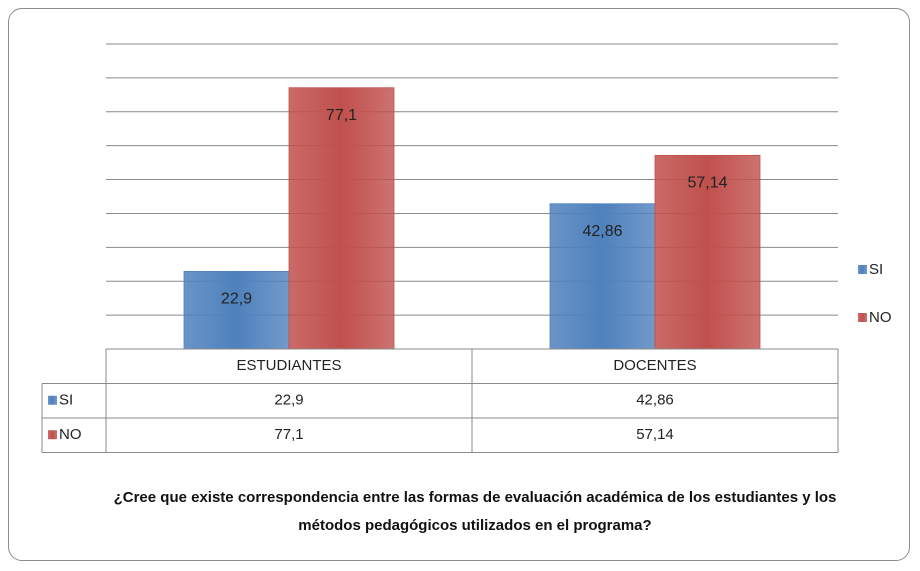 The image size is (920, 571). Describe the element at coordinates (654, 365) in the screenshot. I see `x-tick-label: DOCENTES` at that location.